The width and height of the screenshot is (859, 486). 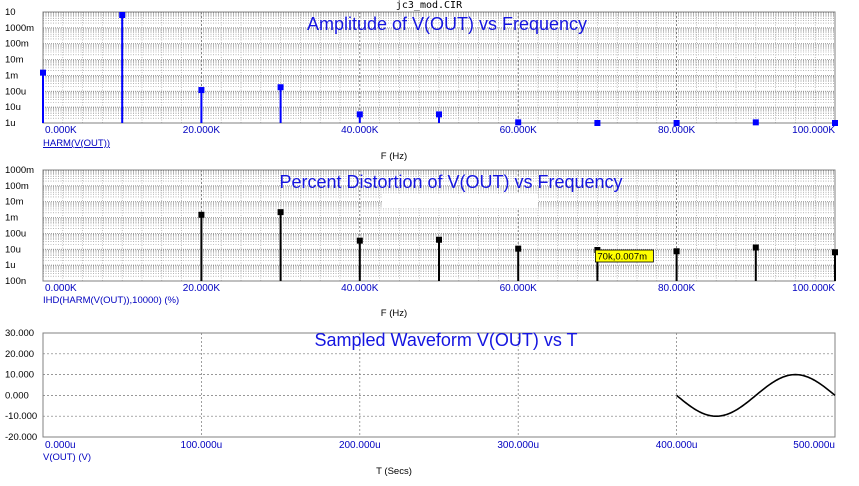 I want to click on y-tick-label: 0.000, so click(x=17, y=395).